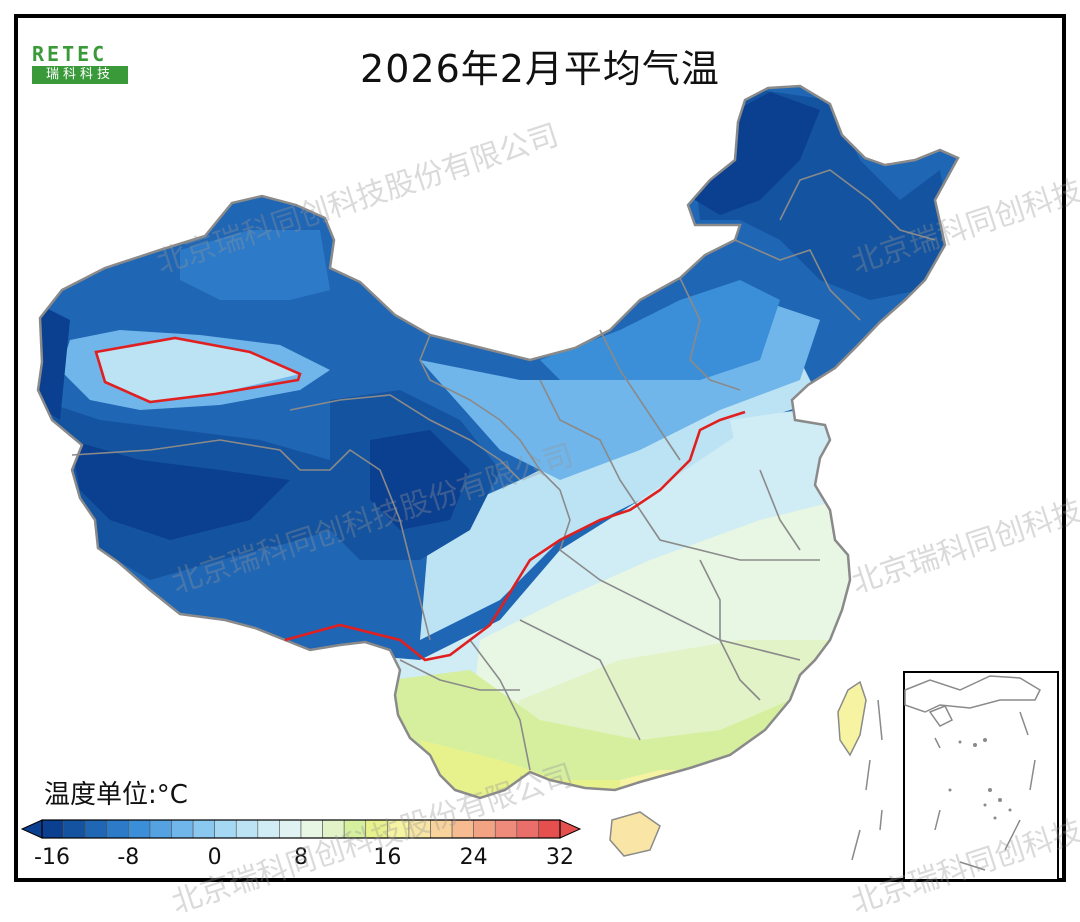 The height and width of the screenshot is (922, 1080). What do you see at coordinates (981, 776) in the screenshot?
I see `south-china-sea-inset` at bounding box center [981, 776].